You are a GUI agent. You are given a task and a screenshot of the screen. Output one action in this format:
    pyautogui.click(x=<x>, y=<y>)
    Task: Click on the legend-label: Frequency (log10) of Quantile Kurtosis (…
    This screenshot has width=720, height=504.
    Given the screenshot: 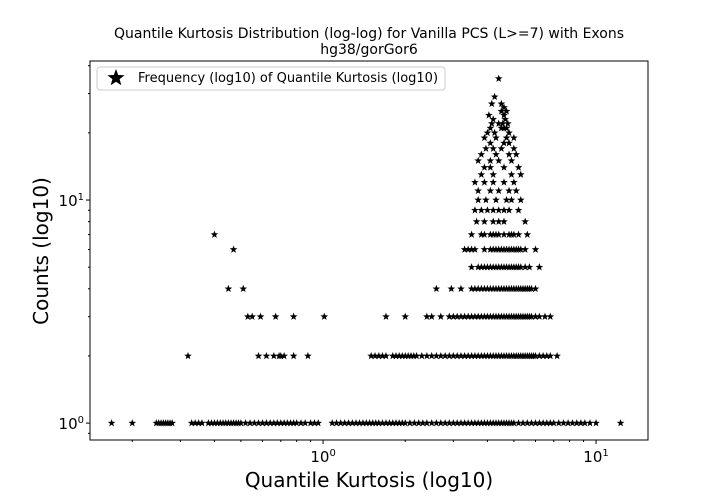 What is the action you would take?
    pyautogui.click(x=288, y=78)
    